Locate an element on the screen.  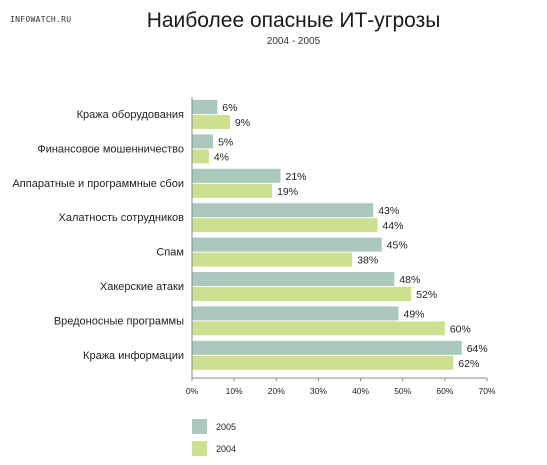
bar-value-label: 21% is located at coordinates (296, 177).